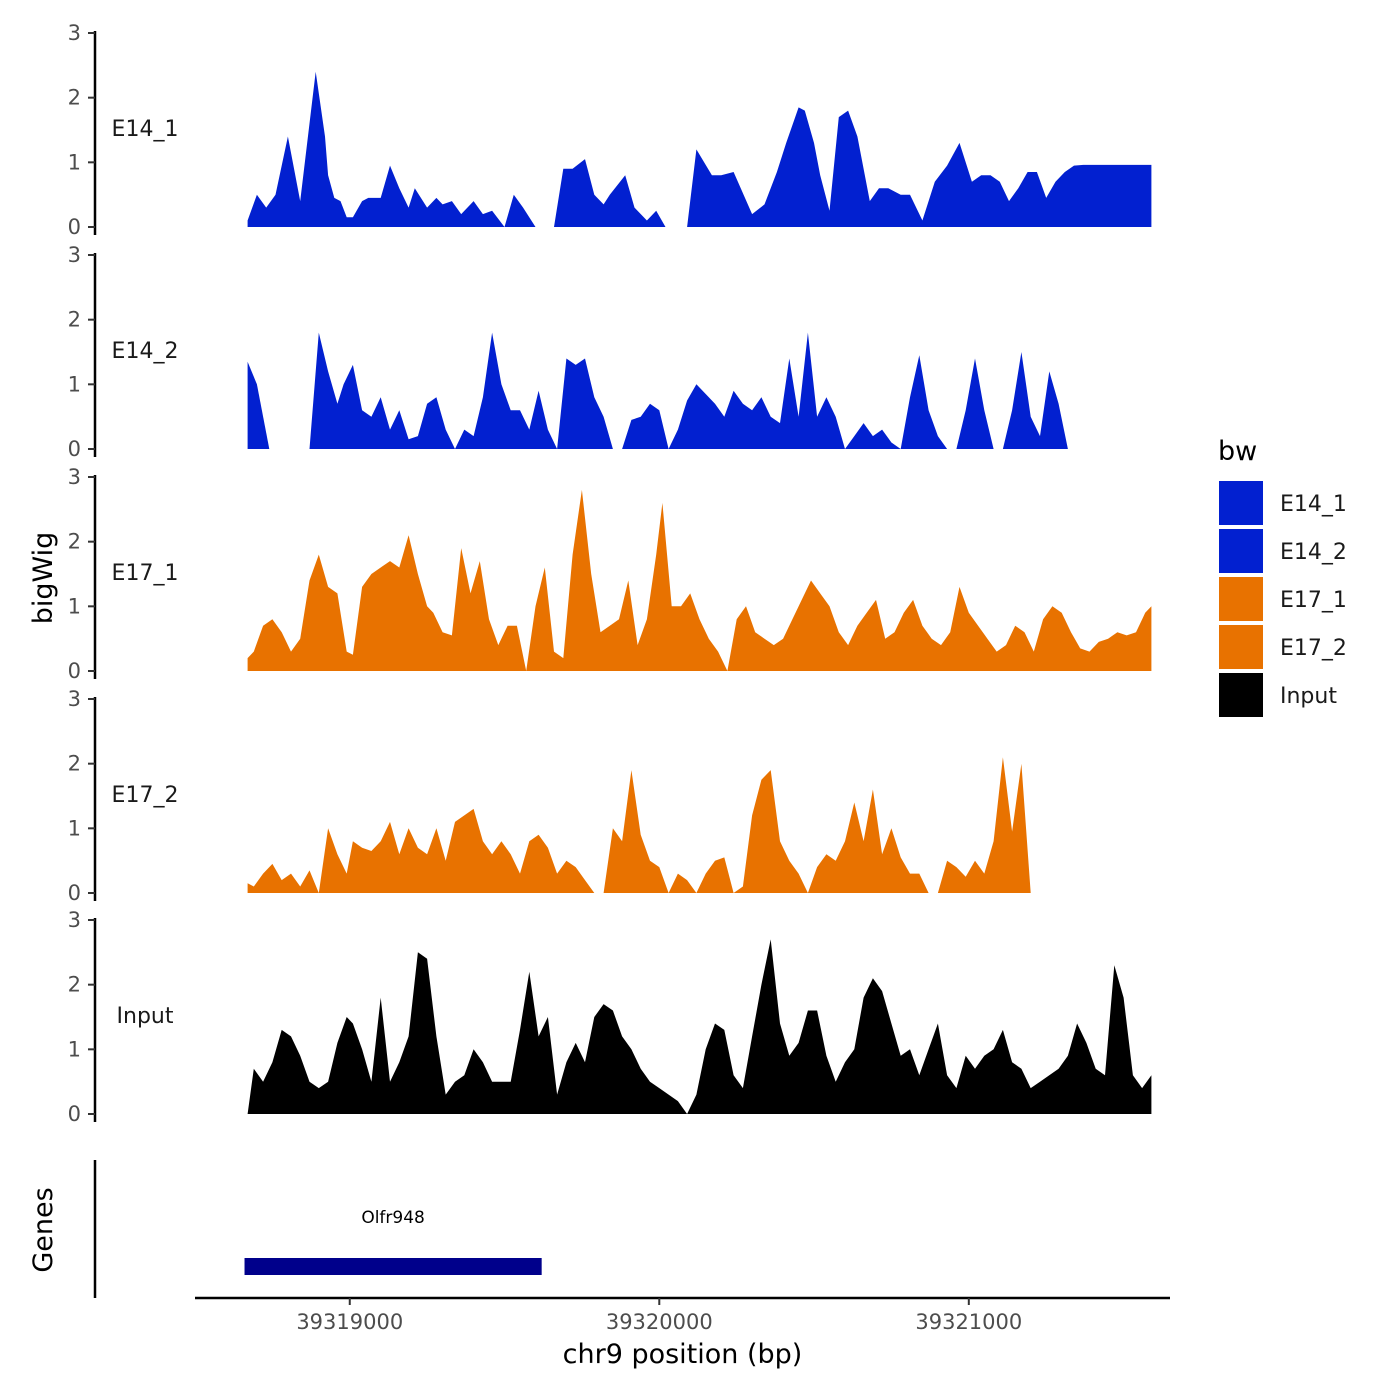 The height and width of the screenshot is (1400, 1400). Describe the element at coordinates (145, 795) in the screenshot. I see `track-label-e17-2: E17_2` at that location.